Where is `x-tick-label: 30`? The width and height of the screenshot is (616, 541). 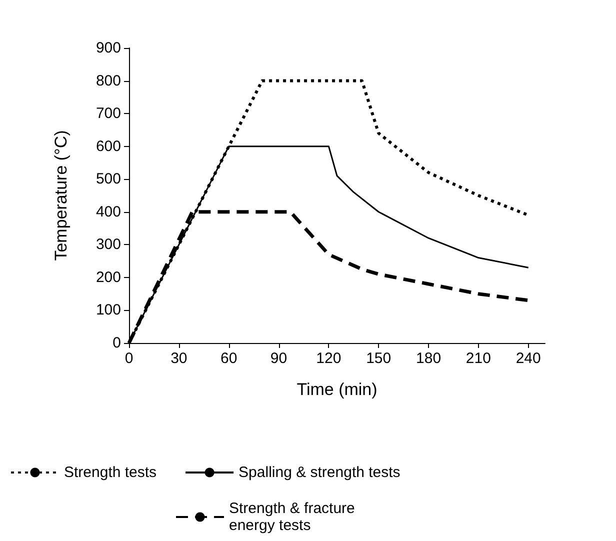
x-tick-label: 30 is located at coordinates (179, 358).